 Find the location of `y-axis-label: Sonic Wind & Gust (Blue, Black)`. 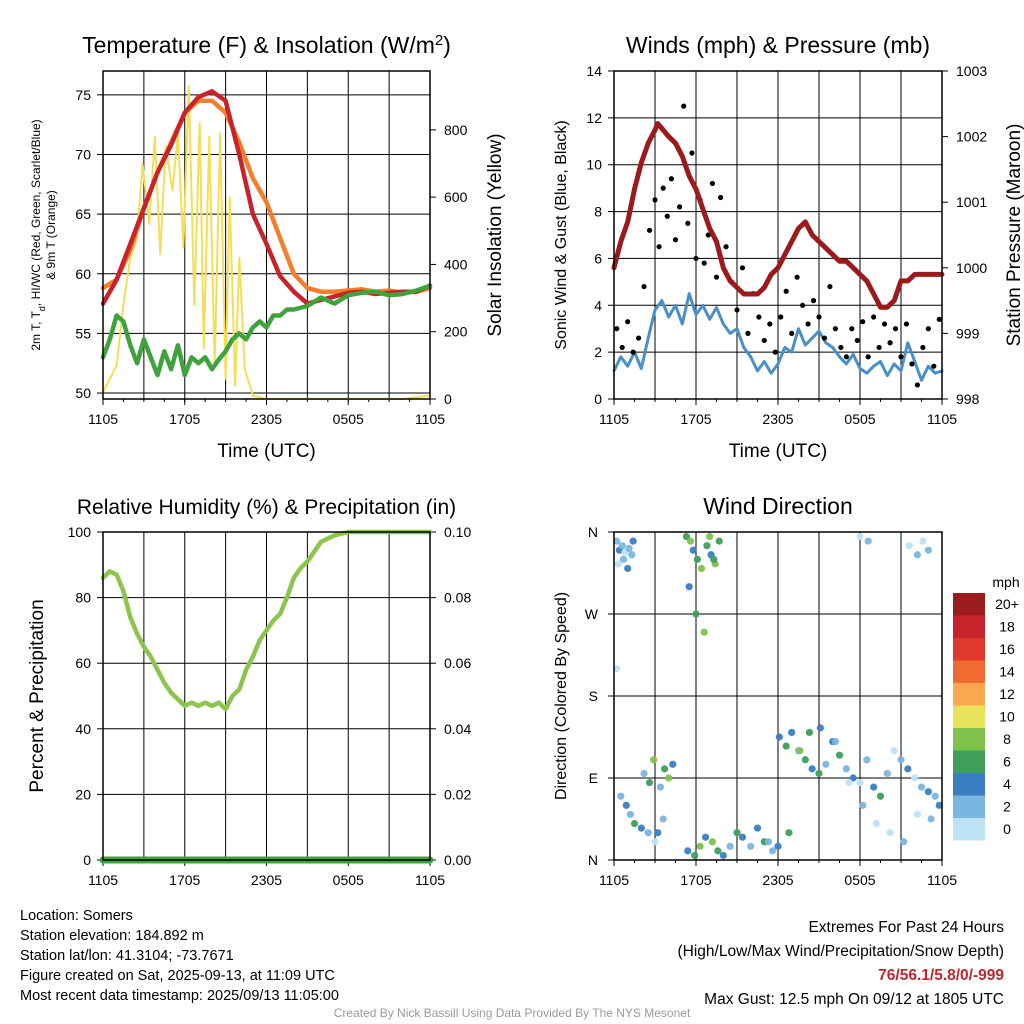

y-axis-label: Sonic Wind & Gust (Blue, Black) is located at coordinates (561, 234).